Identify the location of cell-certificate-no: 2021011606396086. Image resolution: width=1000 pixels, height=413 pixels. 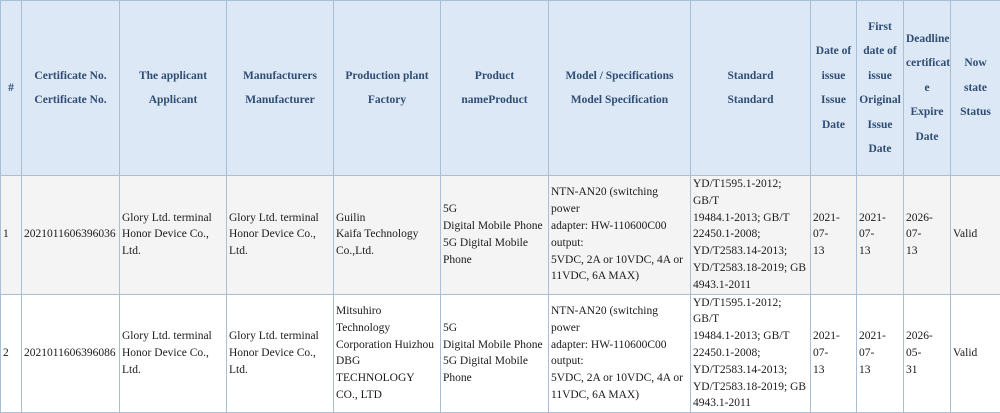
(71, 353).